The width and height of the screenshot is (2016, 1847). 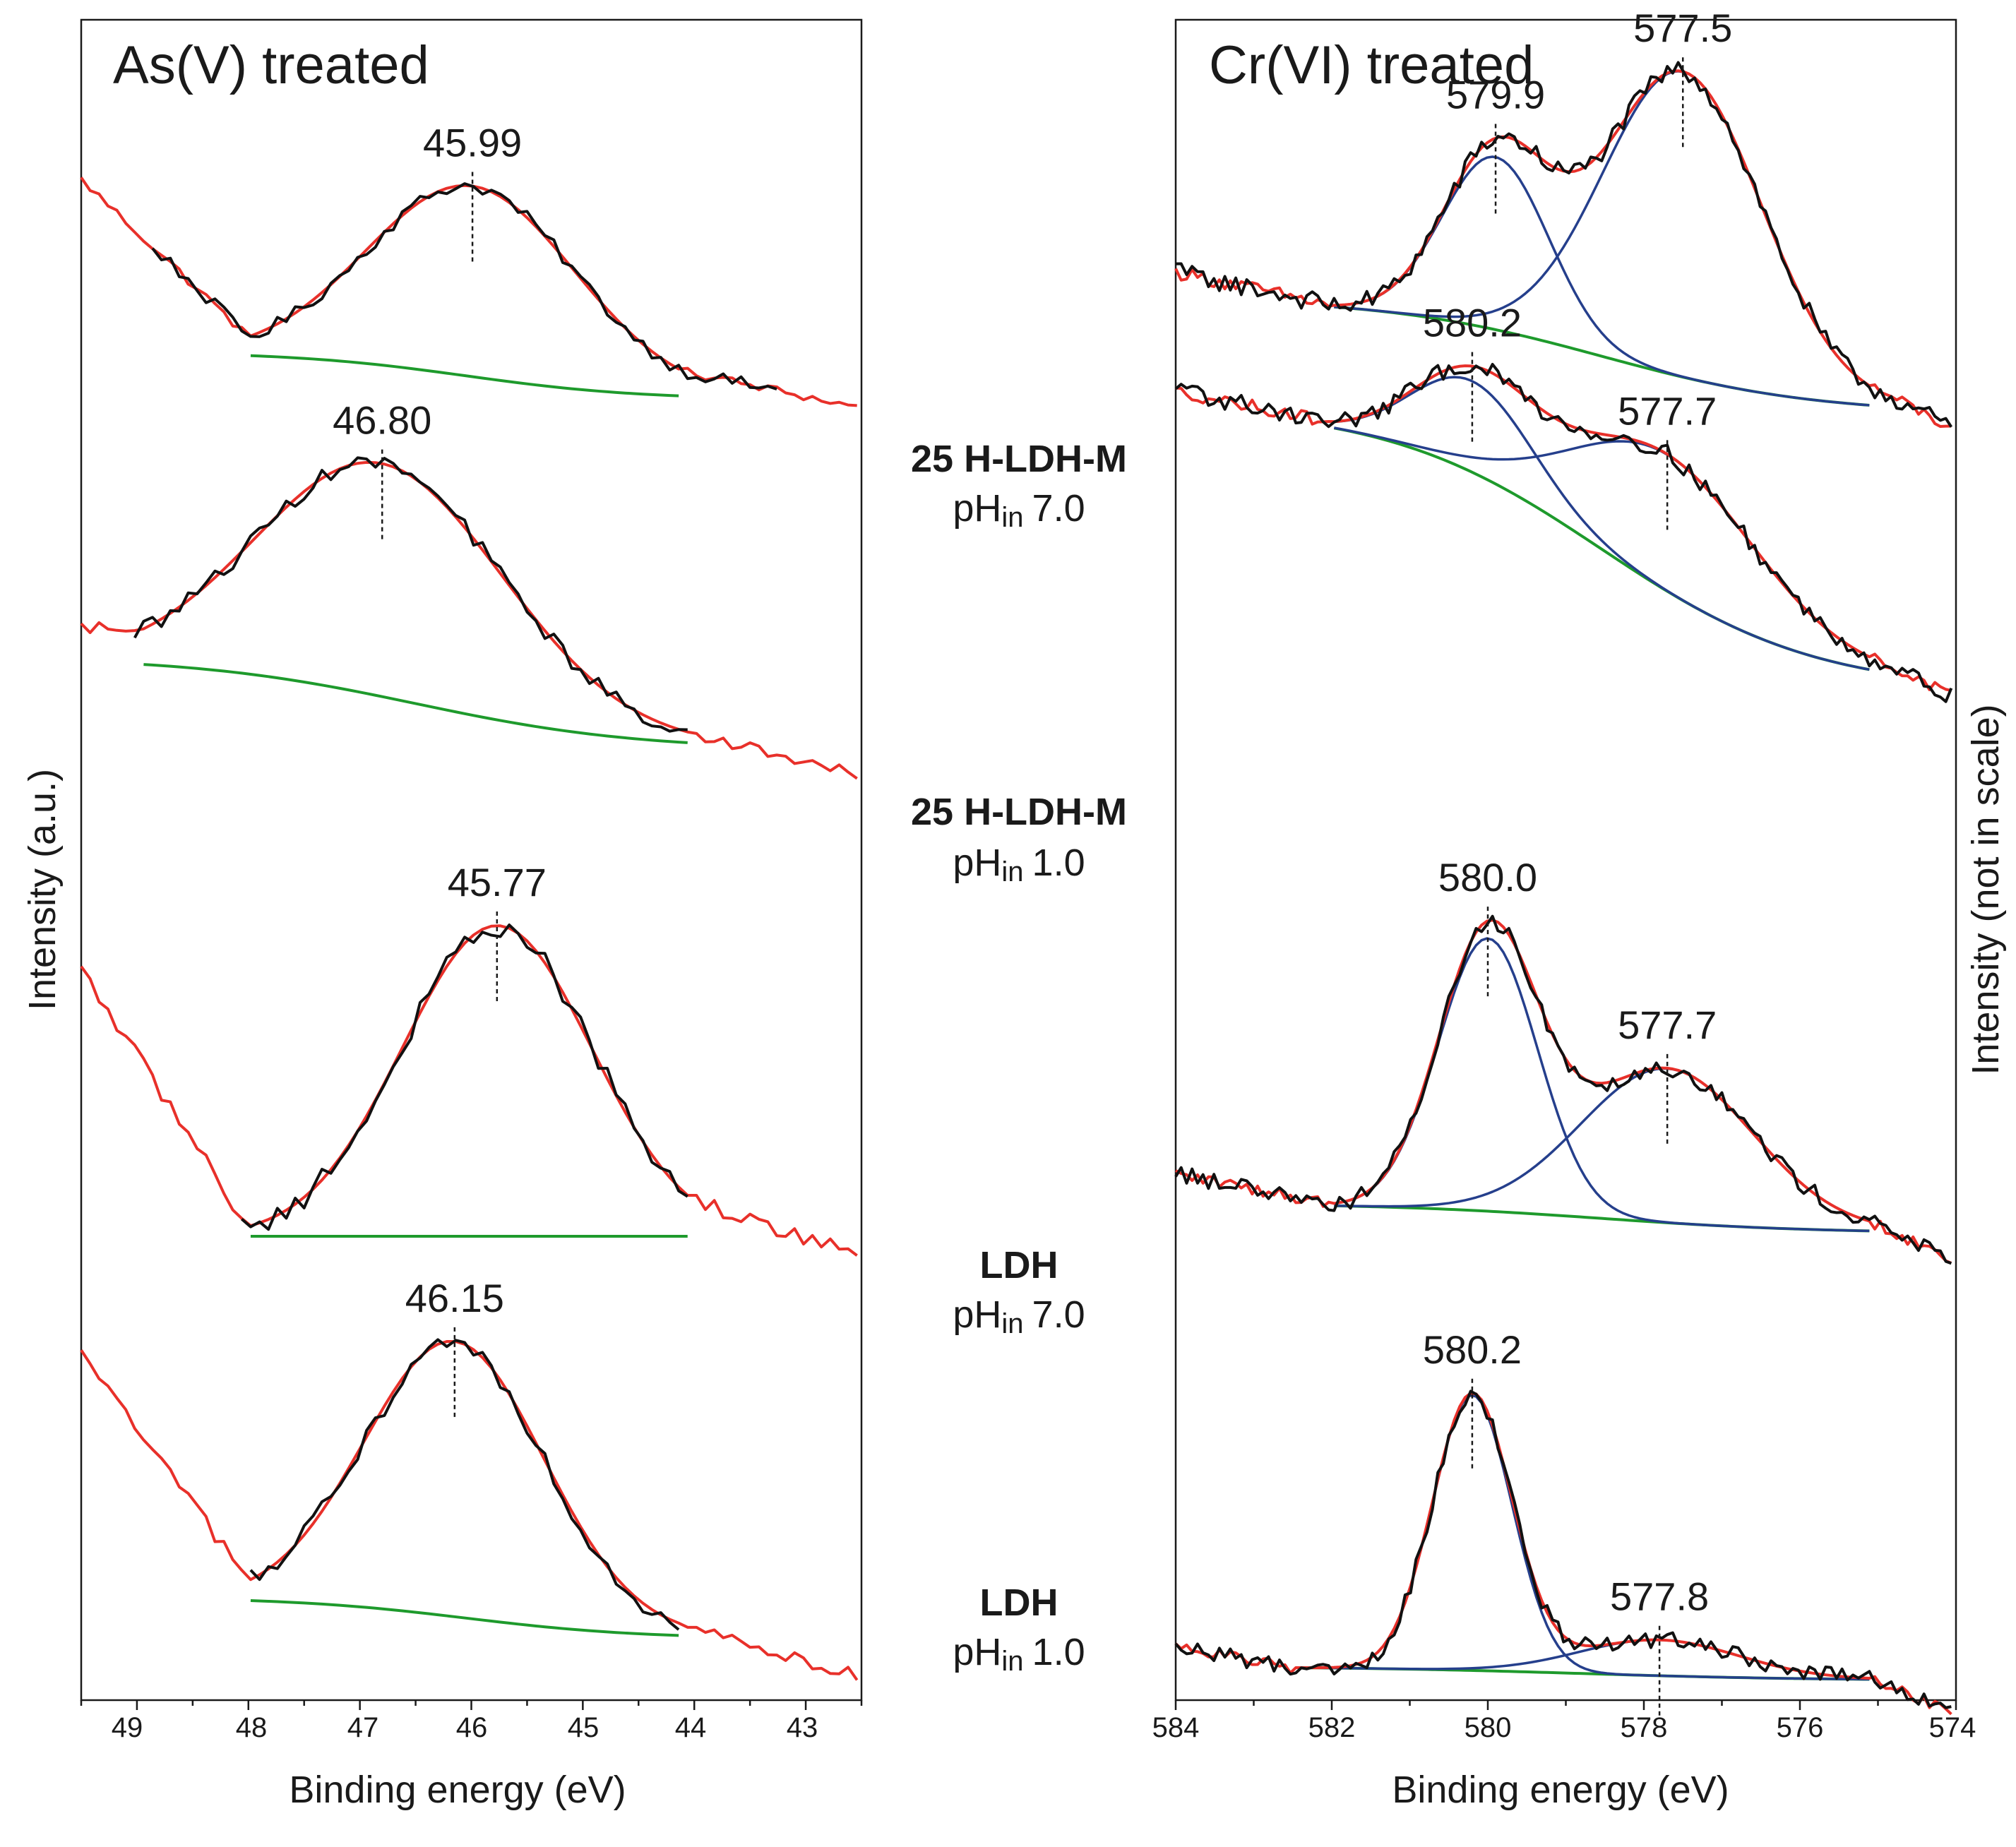 What do you see at coordinates (1800, 1727) in the screenshot?
I see `cr-x-tick-label: 576` at bounding box center [1800, 1727].